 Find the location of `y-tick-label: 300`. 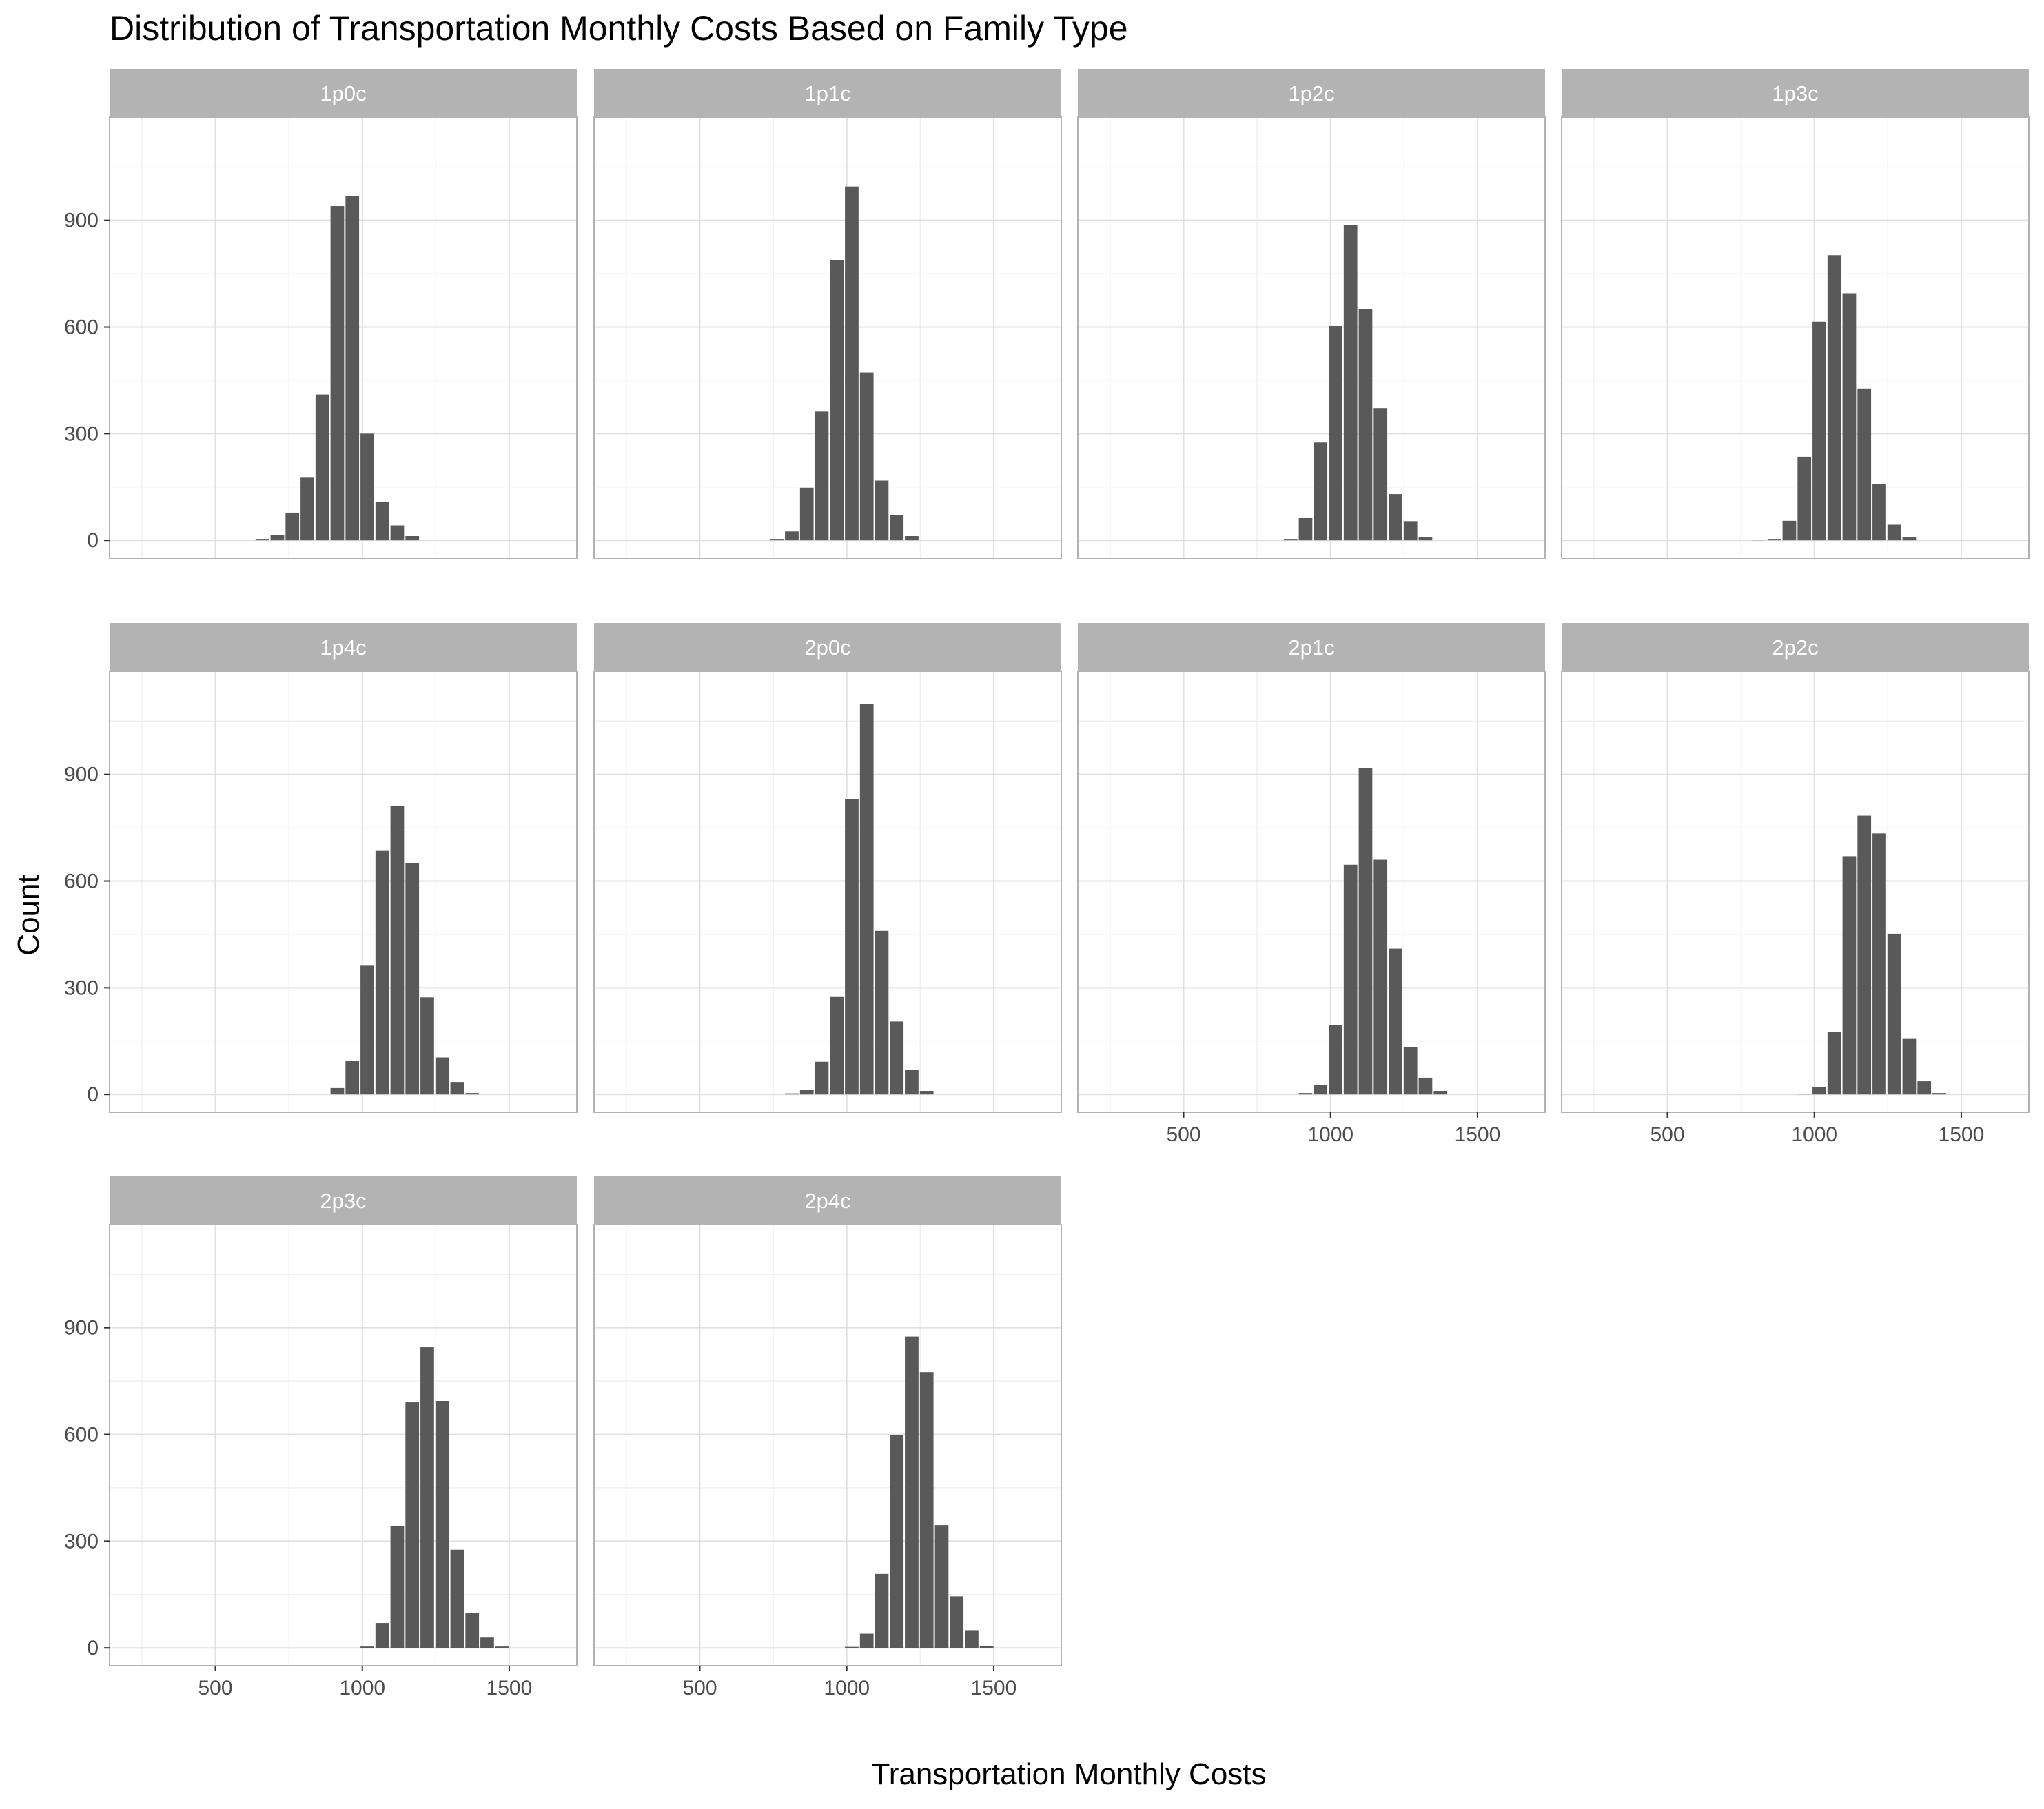

y-tick-label: 300 is located at coordinates (81, 433).